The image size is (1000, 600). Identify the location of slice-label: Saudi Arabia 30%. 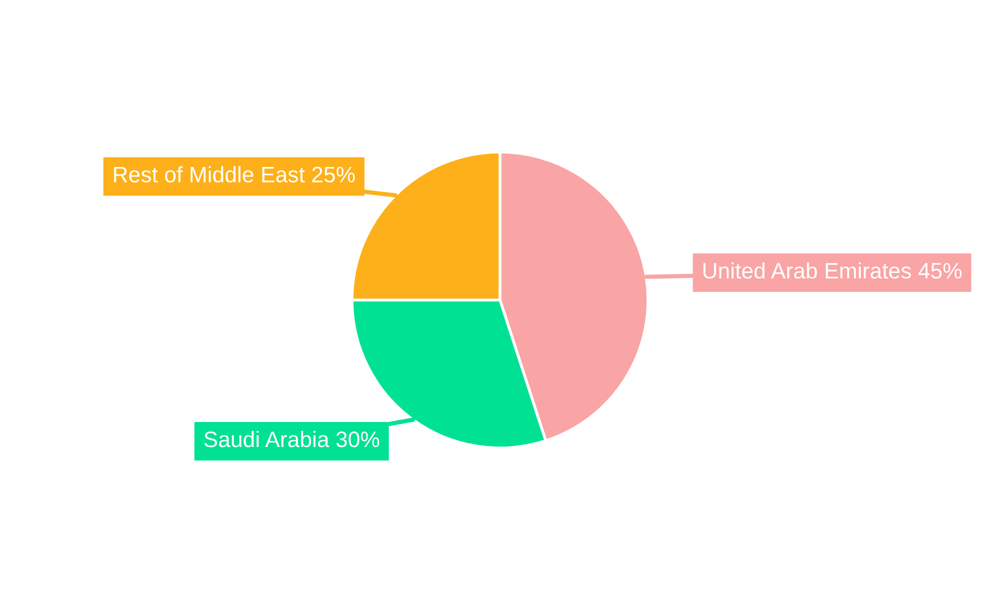
(292, 439).